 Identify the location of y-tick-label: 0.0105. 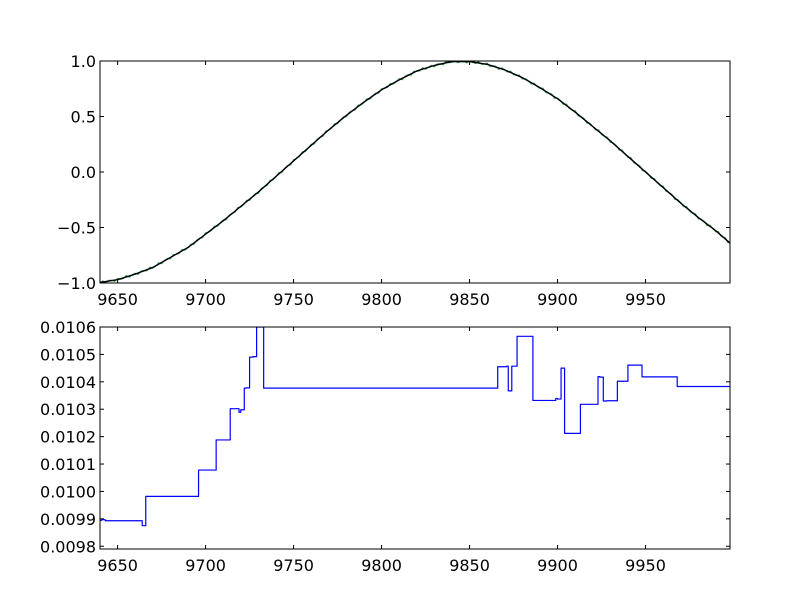
(68, 354).